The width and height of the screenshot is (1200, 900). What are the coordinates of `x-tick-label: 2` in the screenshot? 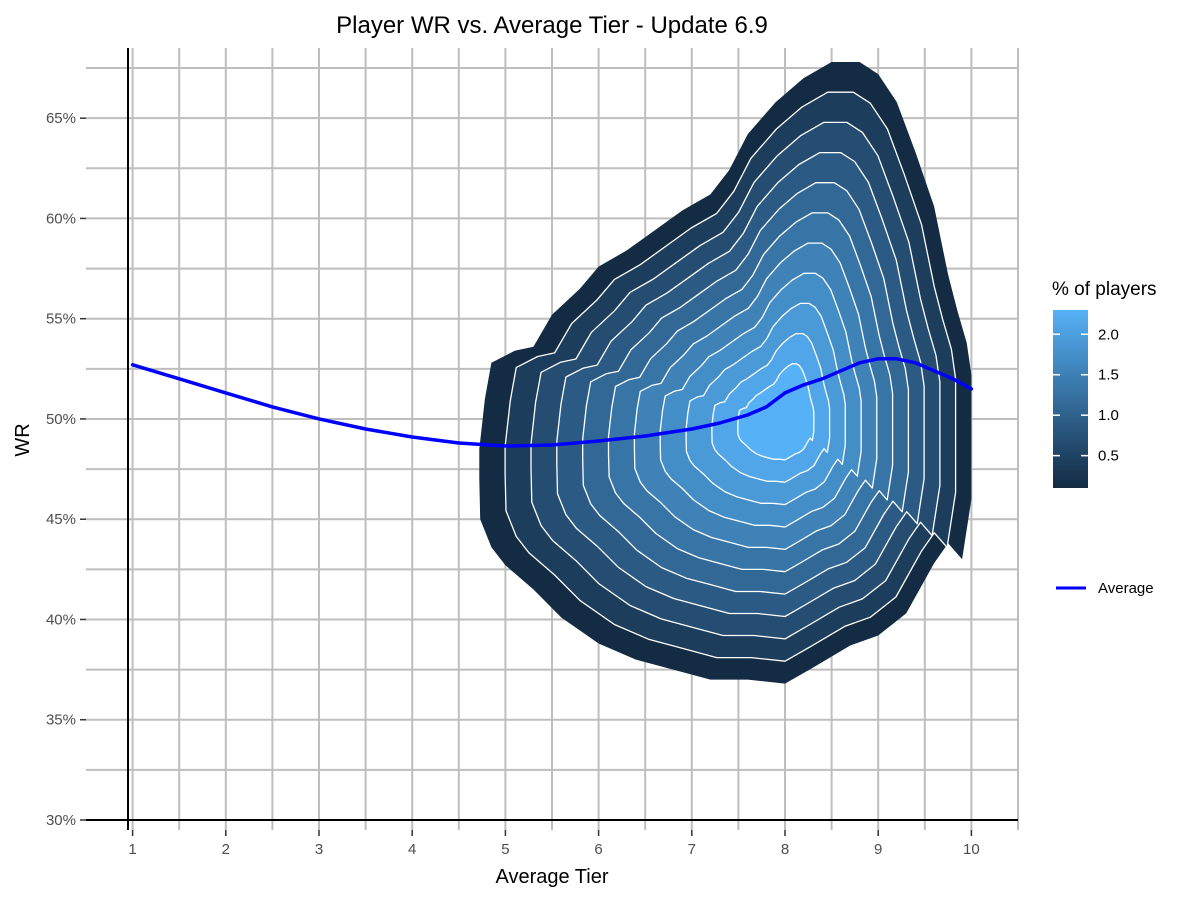 It's located at (226, 849).